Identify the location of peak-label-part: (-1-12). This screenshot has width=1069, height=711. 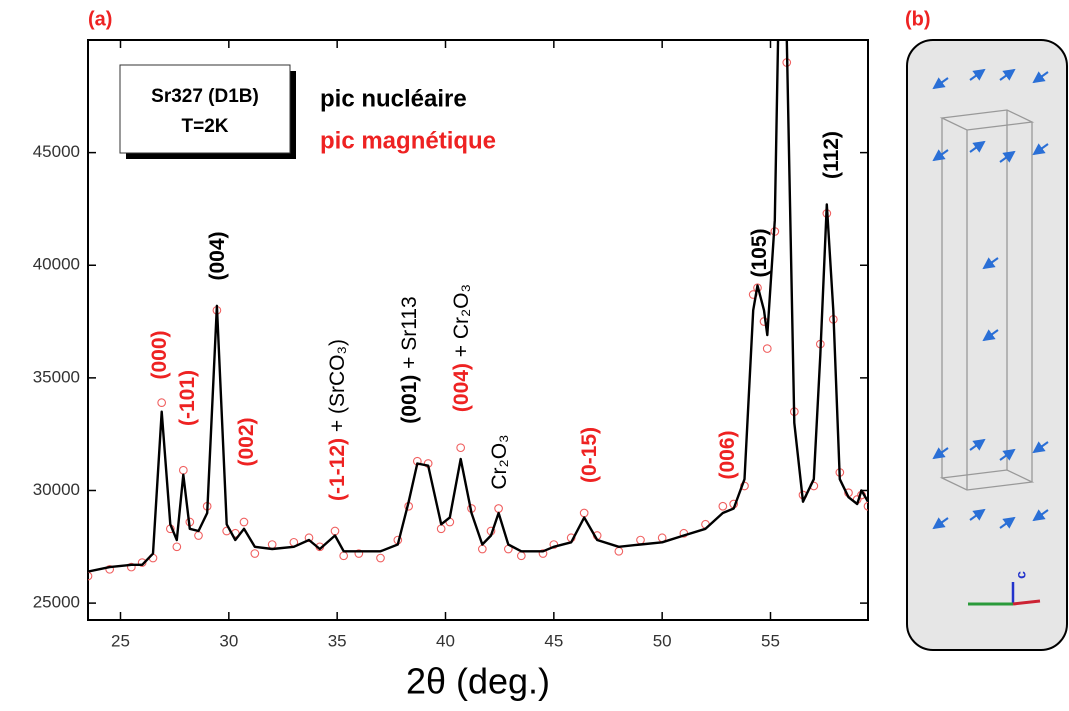
(337, 469).